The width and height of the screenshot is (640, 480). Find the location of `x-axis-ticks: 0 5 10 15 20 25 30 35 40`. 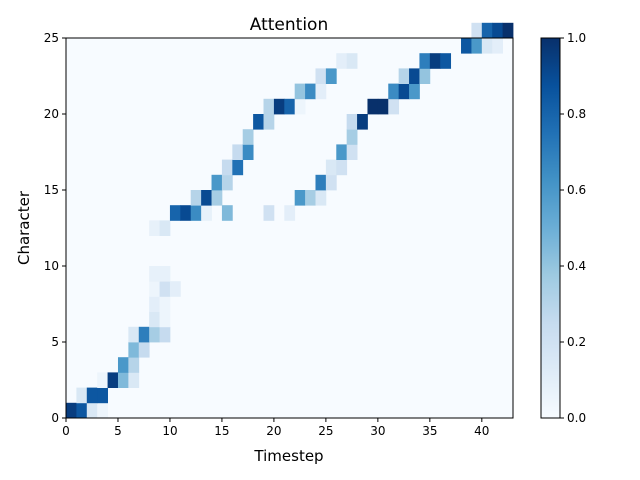

x-axis-ticks: 0 5 10 15 20 25 30 35 40 is located at coordinates (275, 428).